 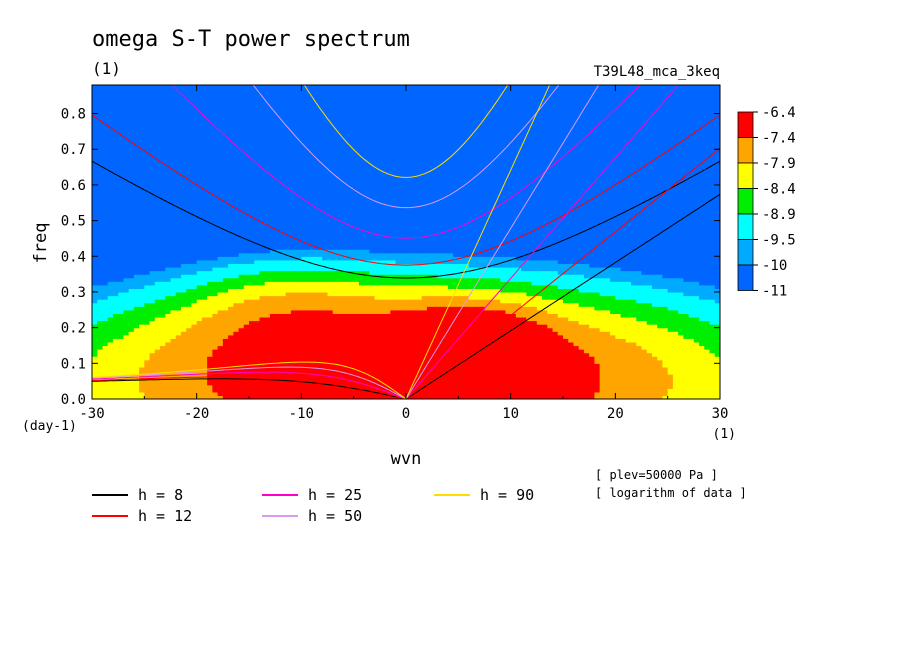 What do you see at coordinates (251, 39) in the screenshot?
I see `chart-title: omega S-T power spectrum` at bounding box center [251, 39].